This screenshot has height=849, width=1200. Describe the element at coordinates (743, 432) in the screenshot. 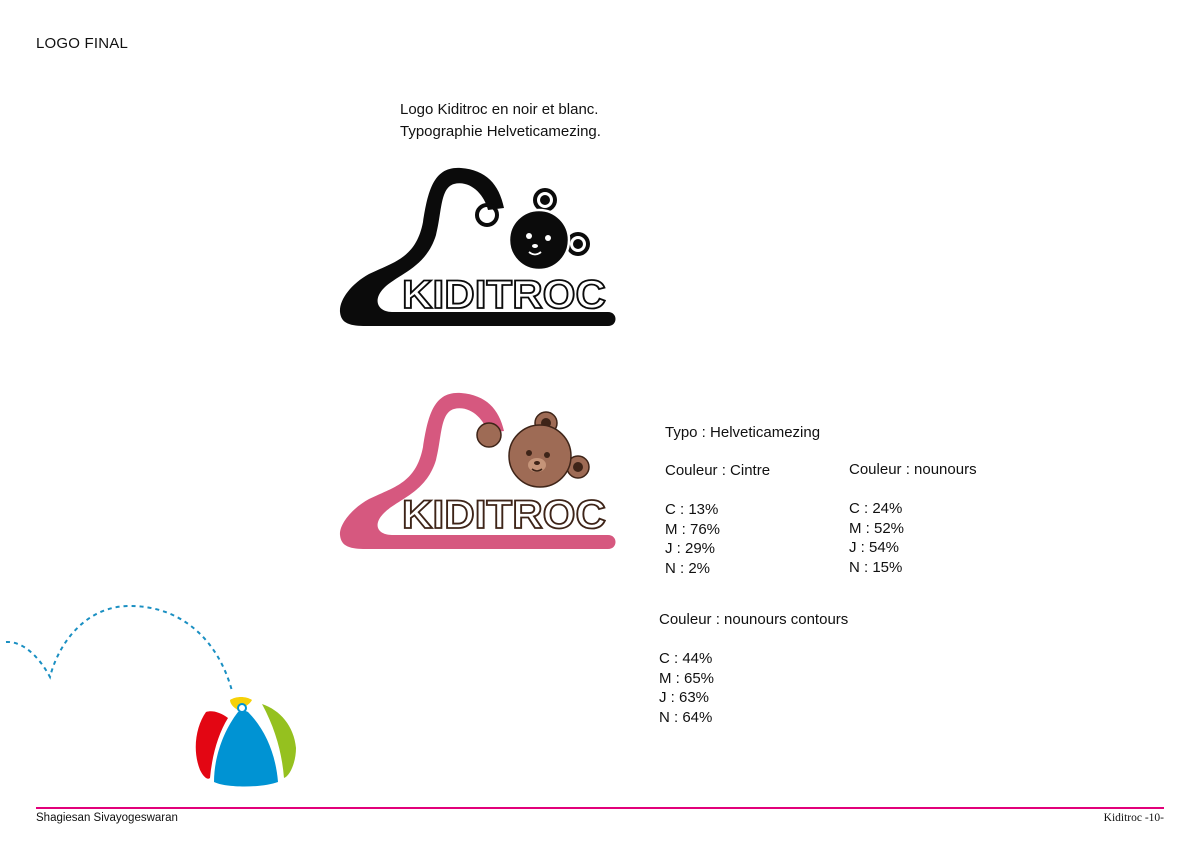

I see `typo-spec: Typo : Helveticamezing` at that location.